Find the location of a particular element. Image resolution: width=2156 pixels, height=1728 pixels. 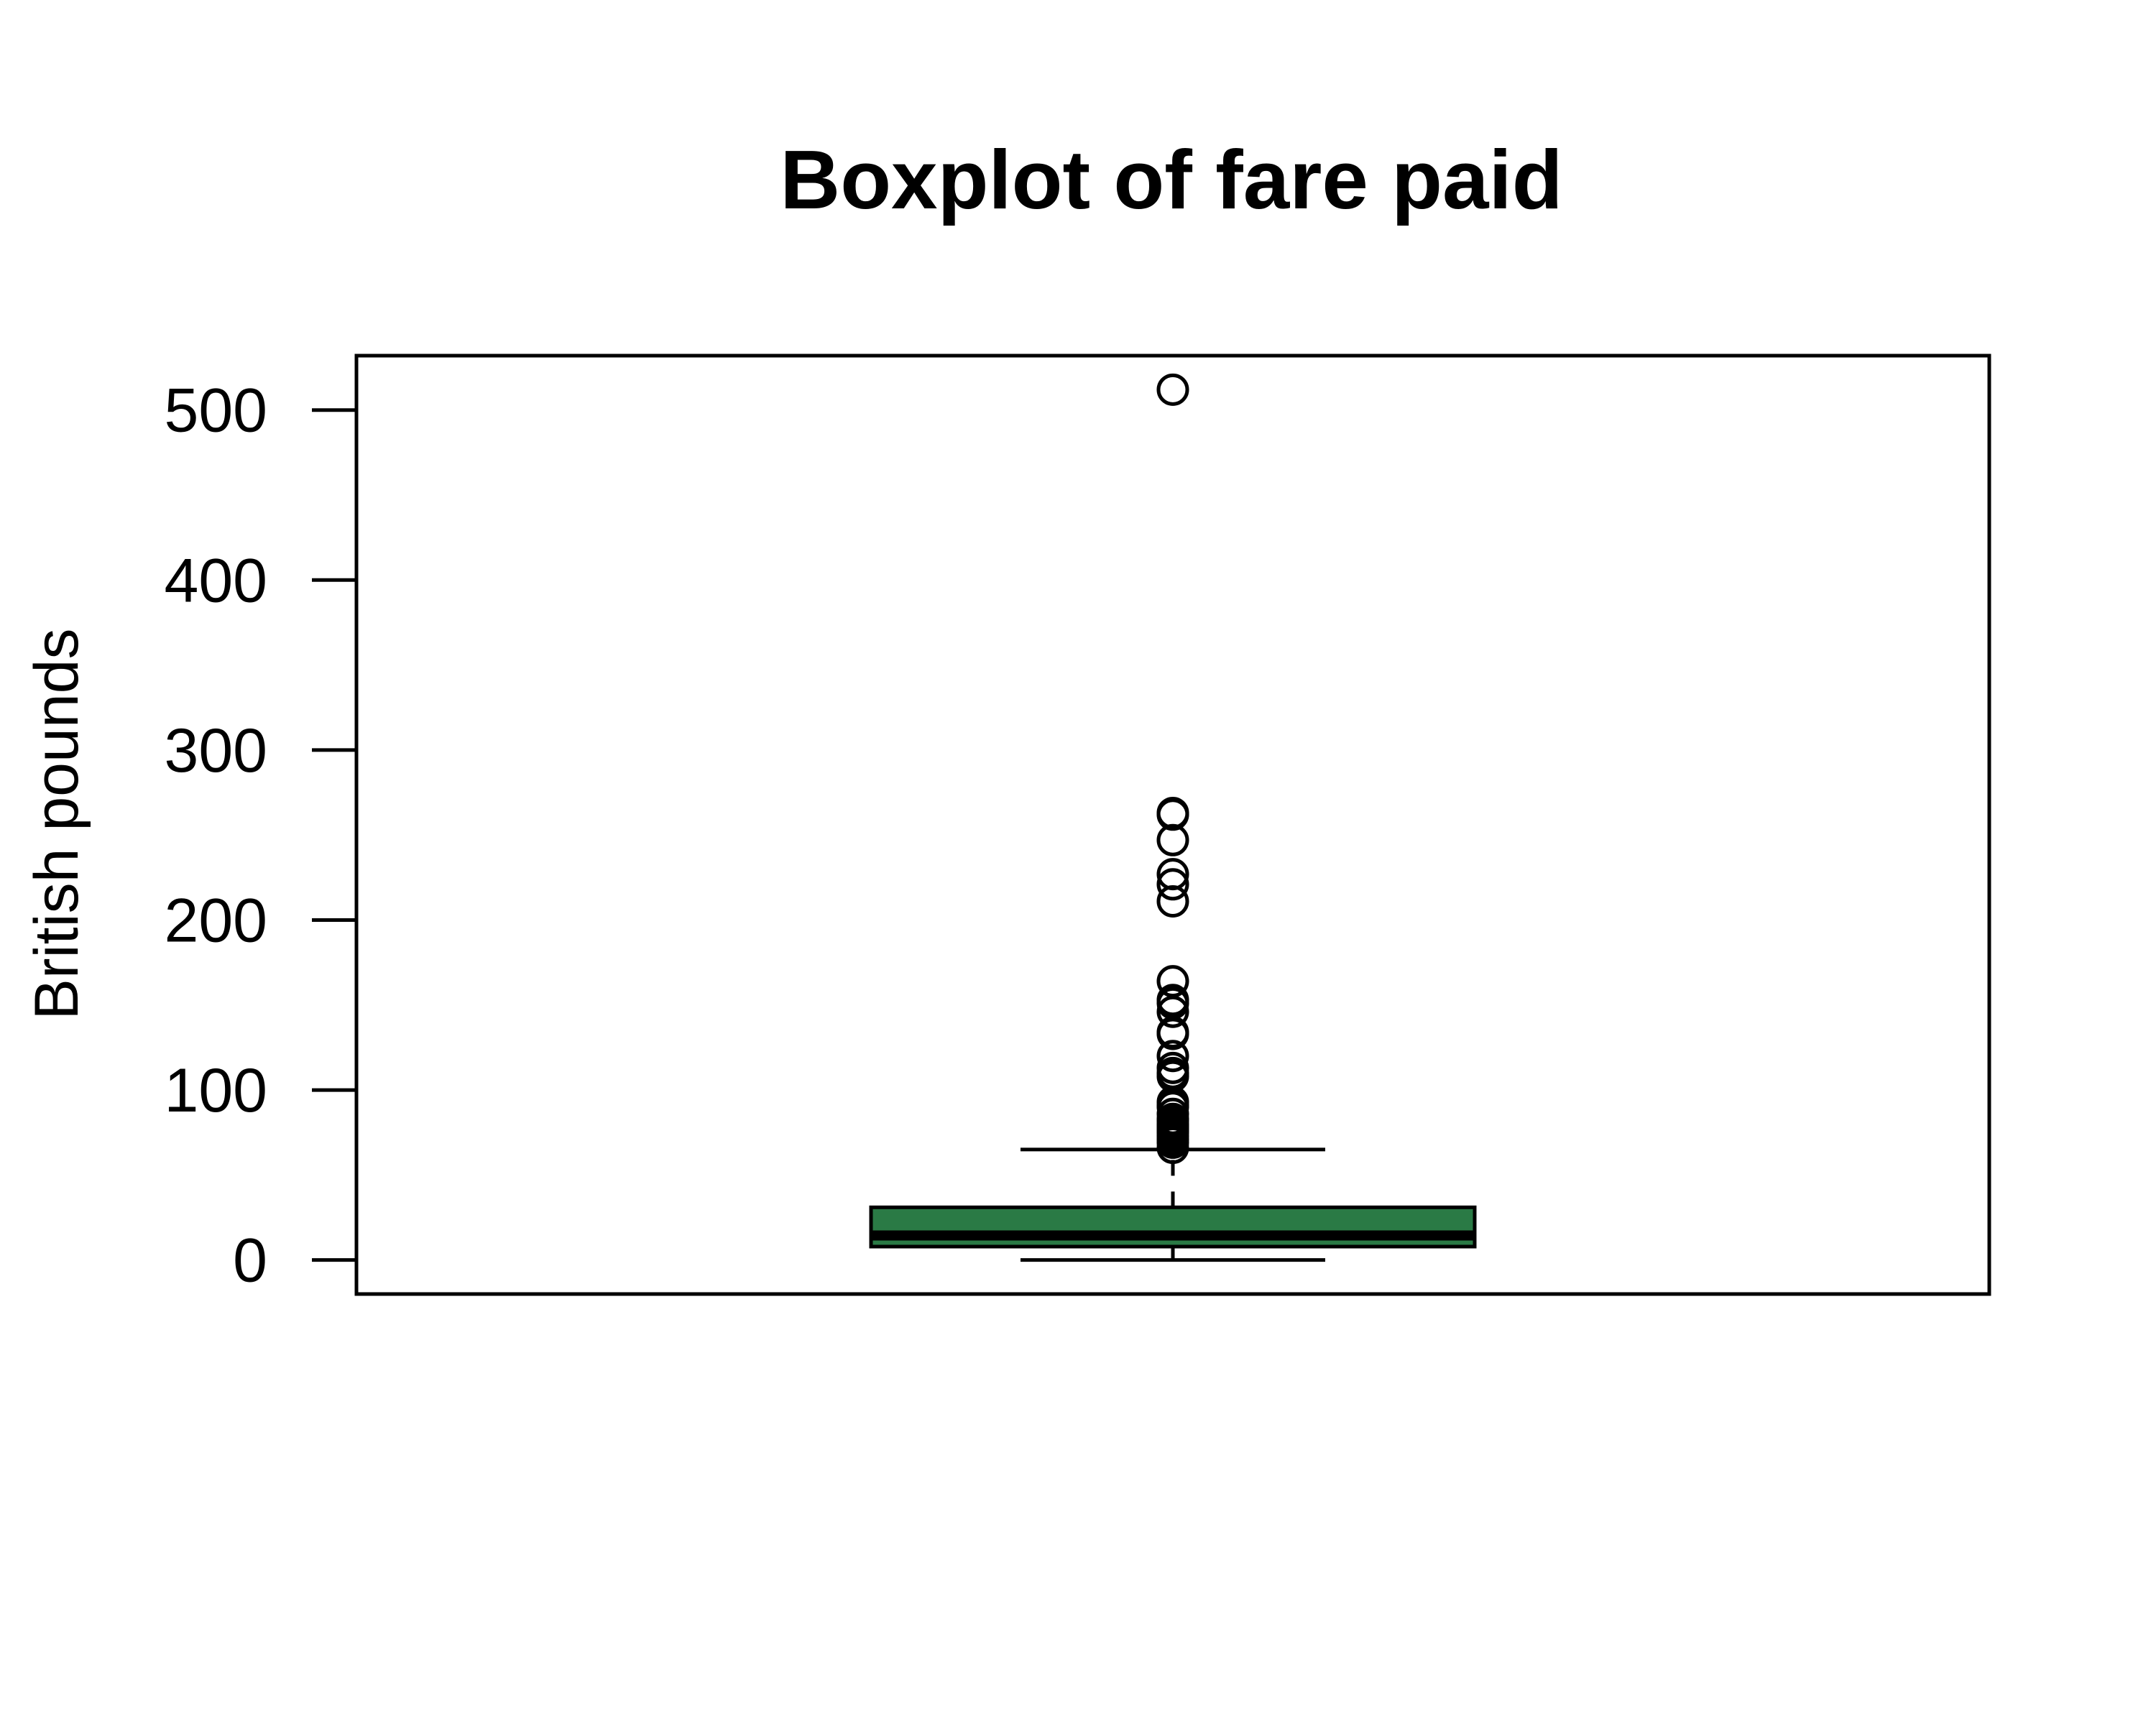

y-tick-label: 200 is located at coordinates (216, 920).